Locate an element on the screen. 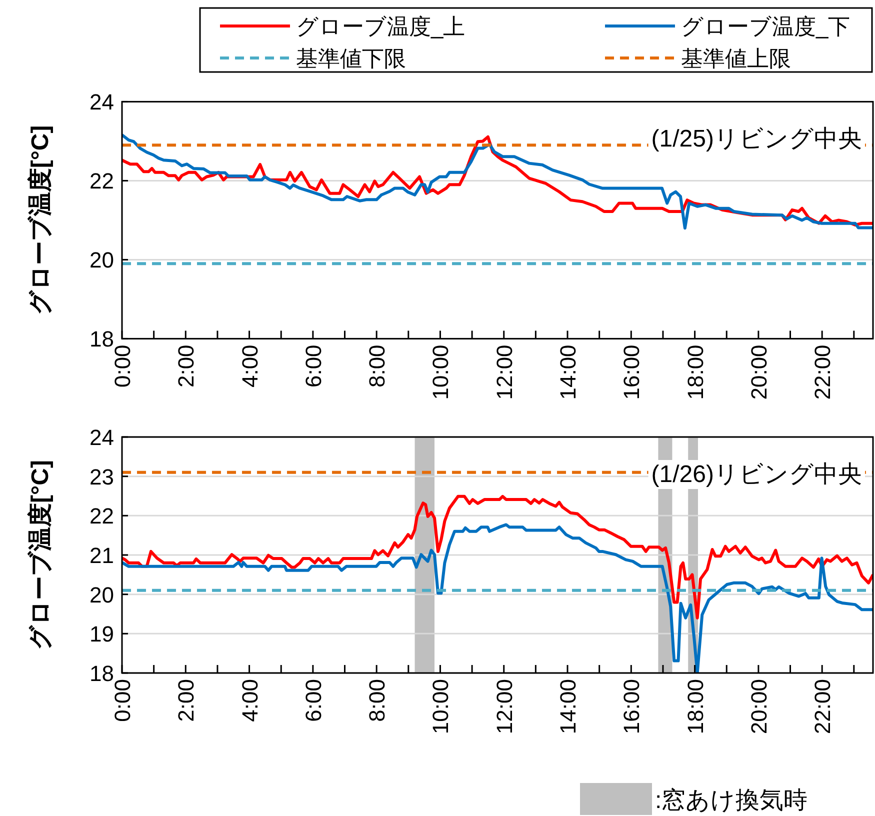 Image resolution: width=875 pixels, height=816 pixels. line-series is located at coordinates (497, 557).